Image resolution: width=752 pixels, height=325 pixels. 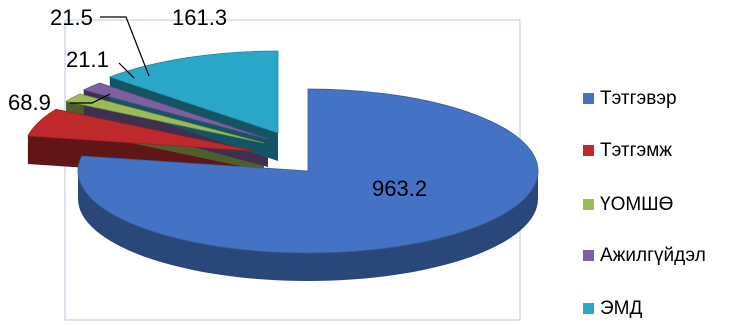 I want to click on legend-item-ajilguidel: Ажилгүйдэл, so click(x=644, y=255).